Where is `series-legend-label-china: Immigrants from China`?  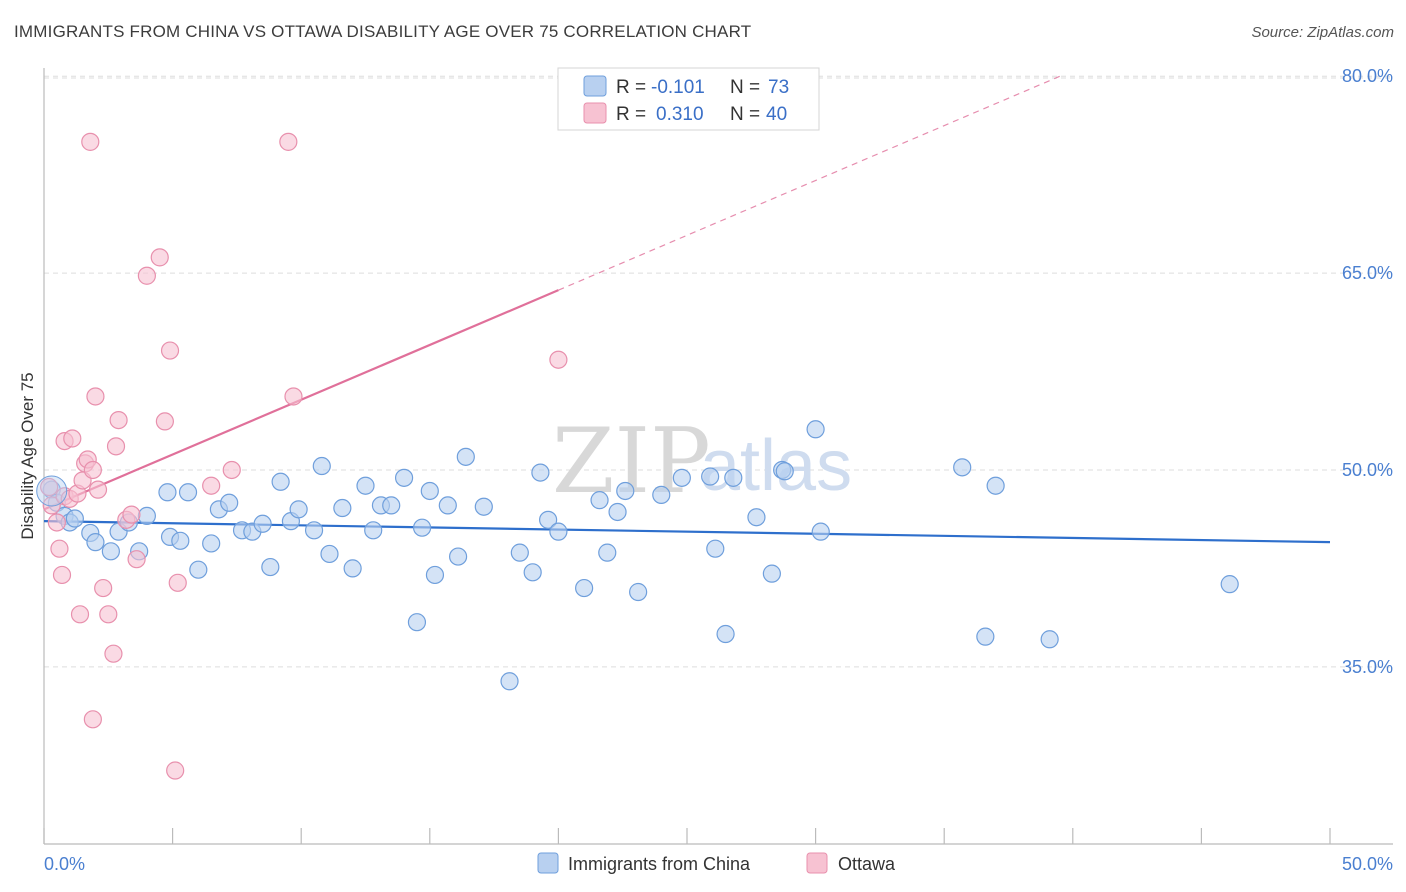 series-legend-label-china: Immigrants from China is located at coordinates (659, 864).